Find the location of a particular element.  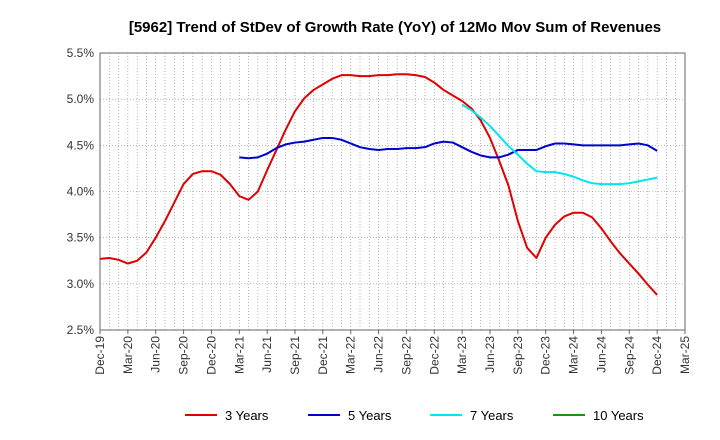

x-tick-label: Jun-24 is located at coordinates (601, 354).